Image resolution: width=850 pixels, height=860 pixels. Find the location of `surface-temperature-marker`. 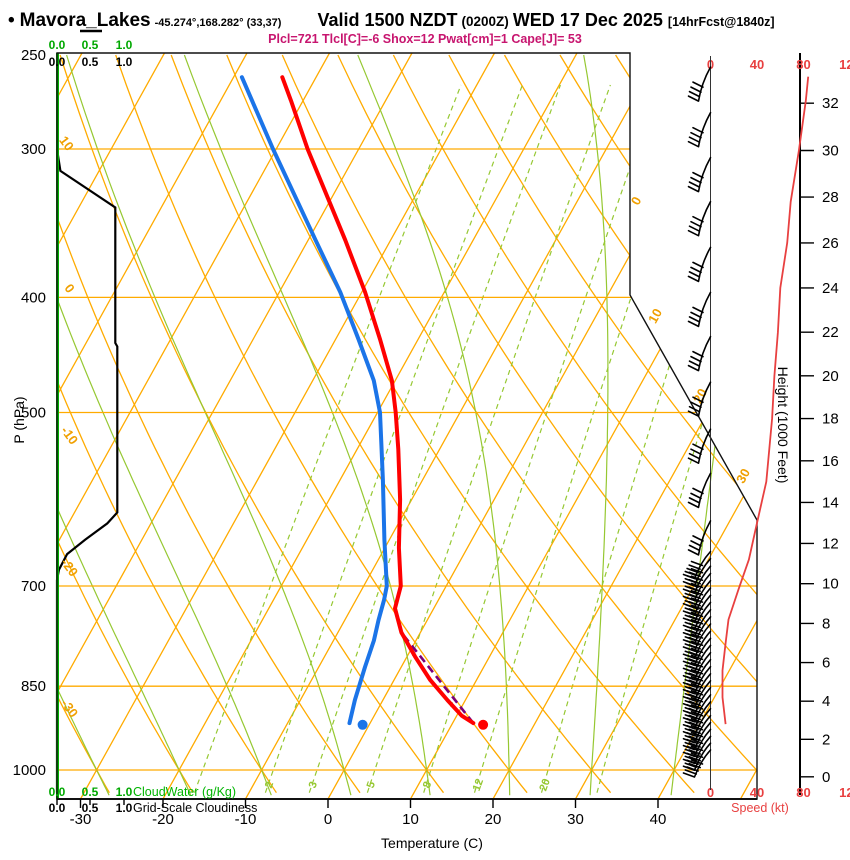

surface-temperature-marker is located at coordinates (483, 724).